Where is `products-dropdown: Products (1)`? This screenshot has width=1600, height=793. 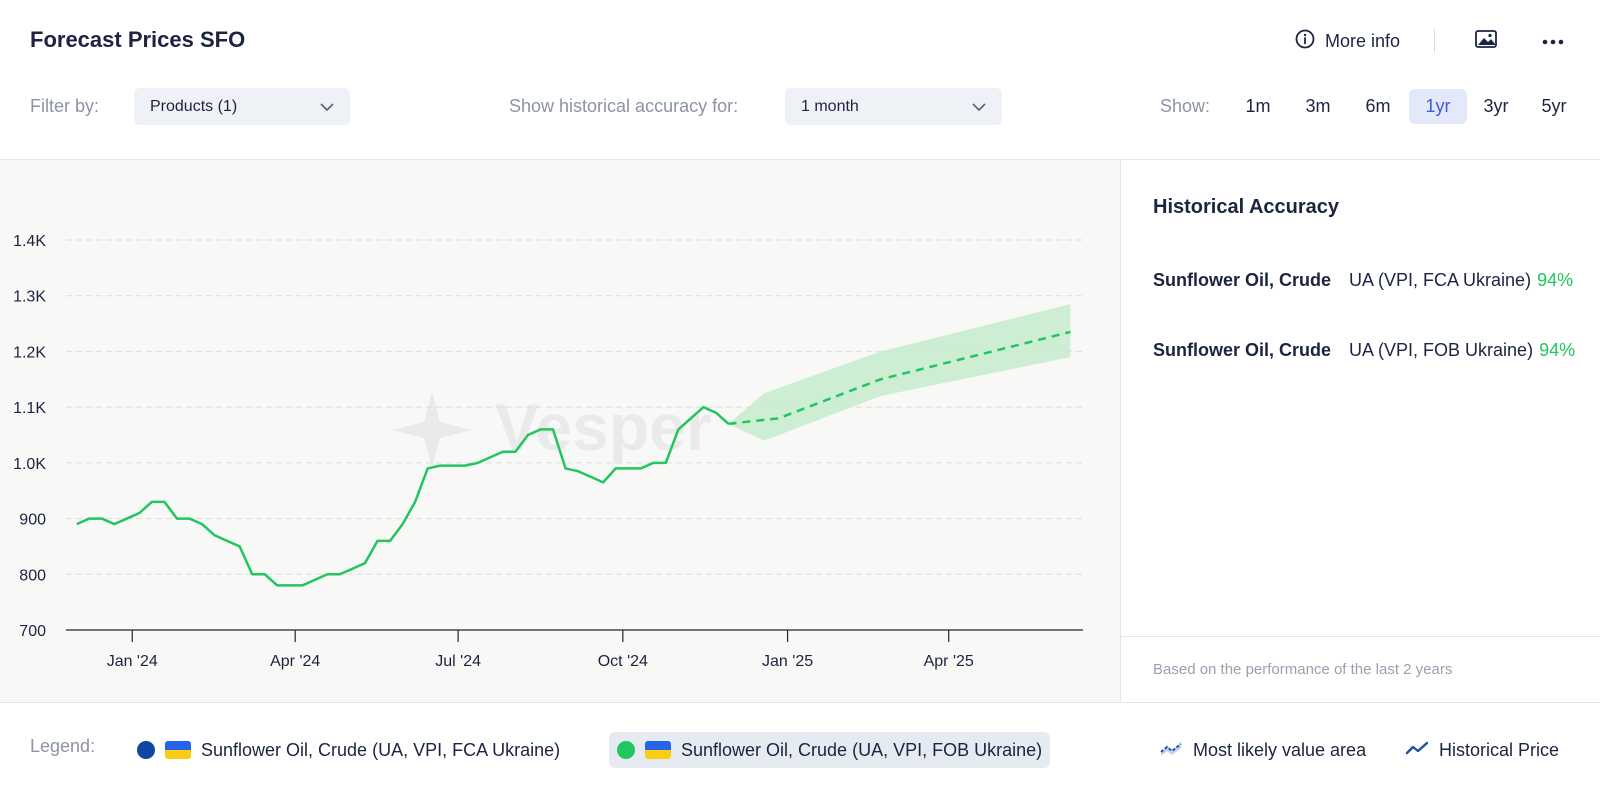 products-dropdown: Products (1) is located at coordinates (242, 106).